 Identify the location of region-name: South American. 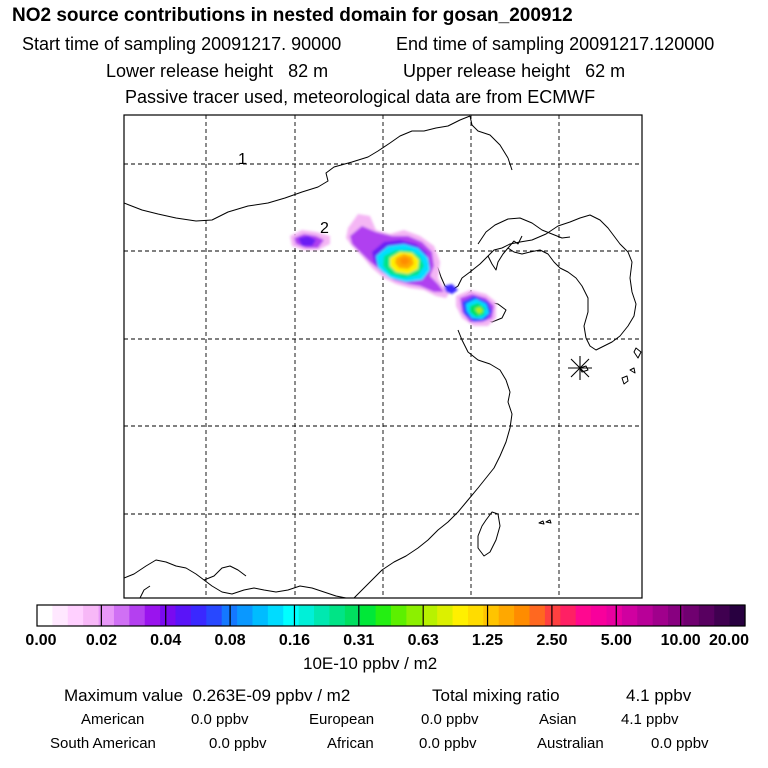
(103, 743).